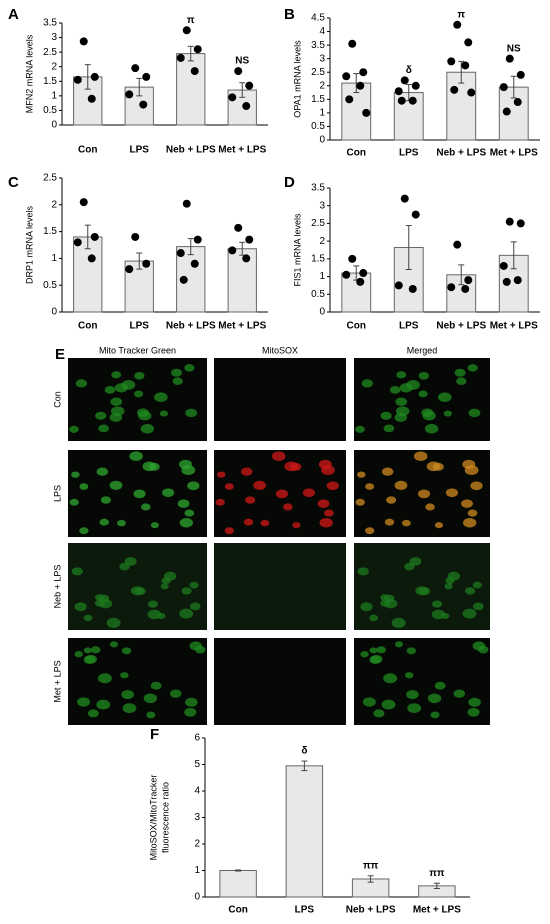 This screenshot has height=924, width=550. What do you see at coordinates (238, 884) in the screenshot?
I see `bar` at bounding box center [238, 884].